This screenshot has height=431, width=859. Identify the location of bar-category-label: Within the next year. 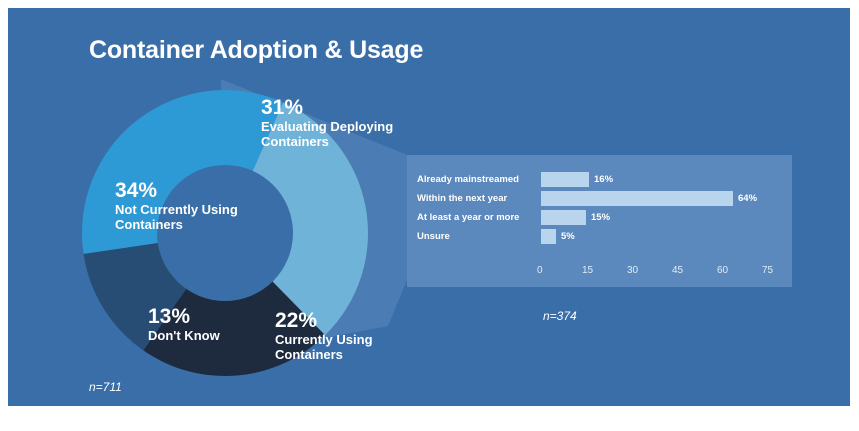
(462, 198).